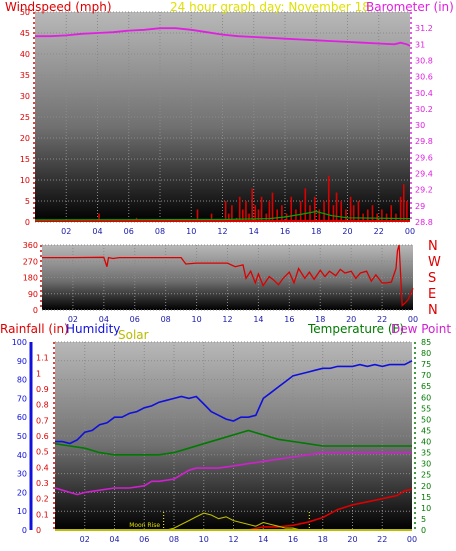 The width and height of the screenshot is (456, 551). What do you see at coordinates (285, 231) in the screenshot?
I see `x-tick-label: 16` at bounding box center [285, 231].